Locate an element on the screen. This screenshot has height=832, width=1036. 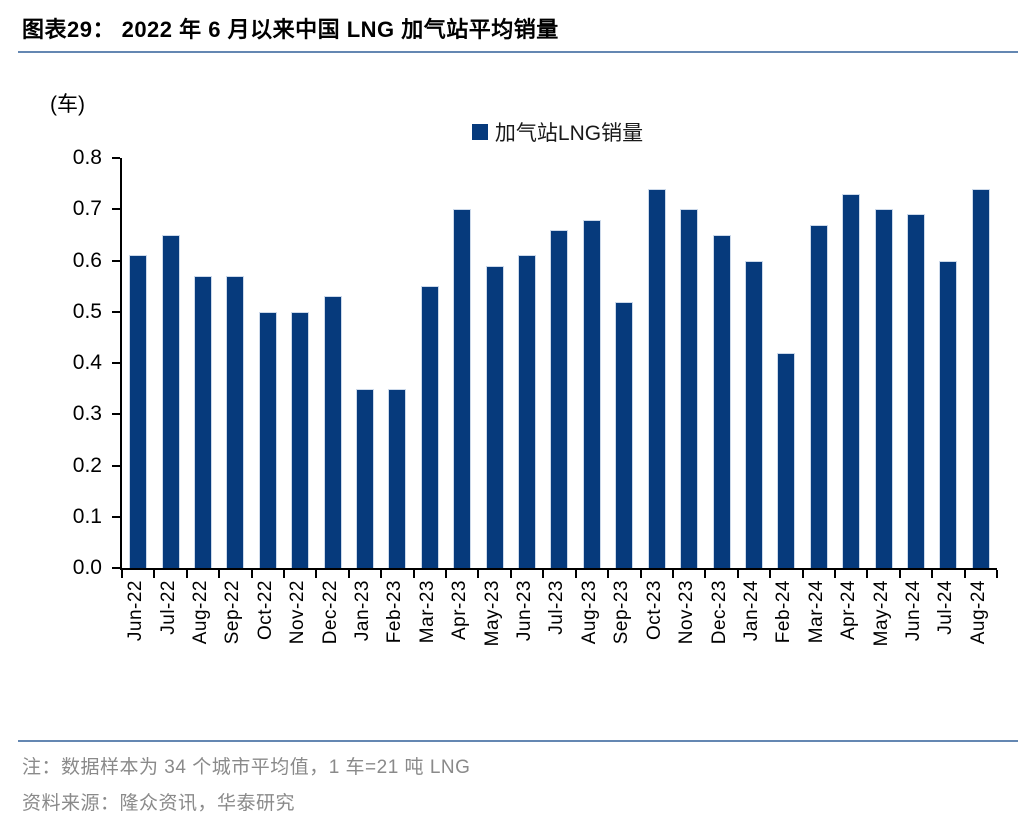
x-axis-label: Jul-24 is located at coordinates (946, 607).